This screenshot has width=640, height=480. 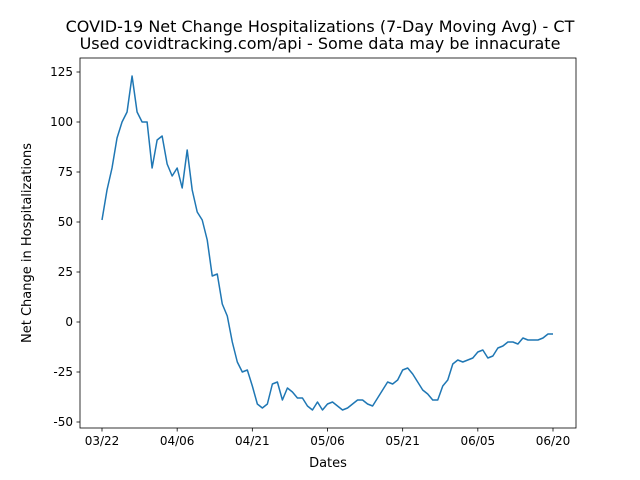 What do you see at coordinates (63, 422) in the screenshot?
I see `y-tick-label: -50` at bounding box center [63, 422].